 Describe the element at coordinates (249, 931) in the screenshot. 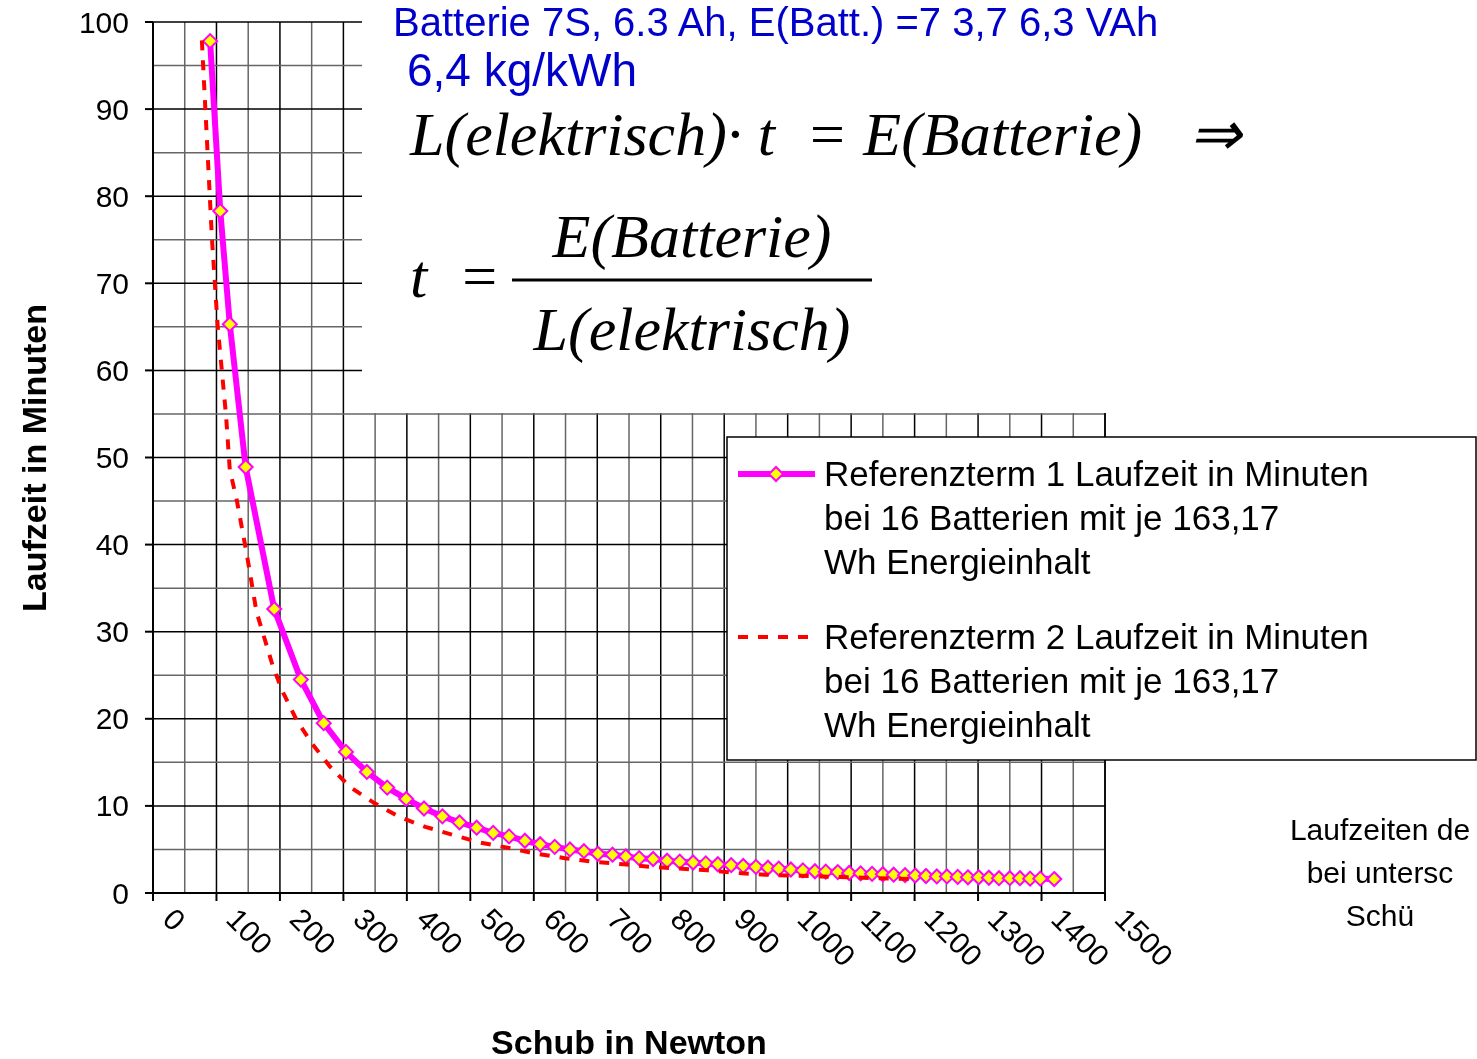

I see `x-tick-label: 100` at that location.